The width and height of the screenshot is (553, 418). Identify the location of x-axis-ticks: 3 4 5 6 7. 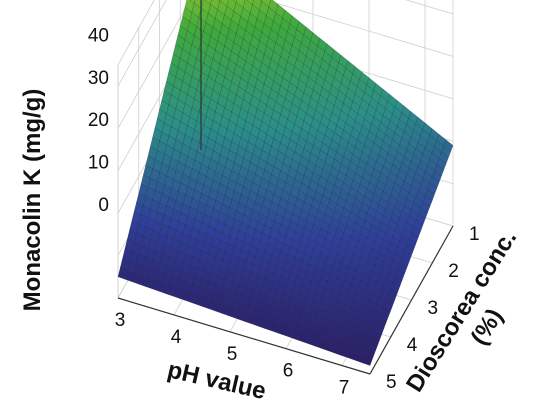
(232, 354).